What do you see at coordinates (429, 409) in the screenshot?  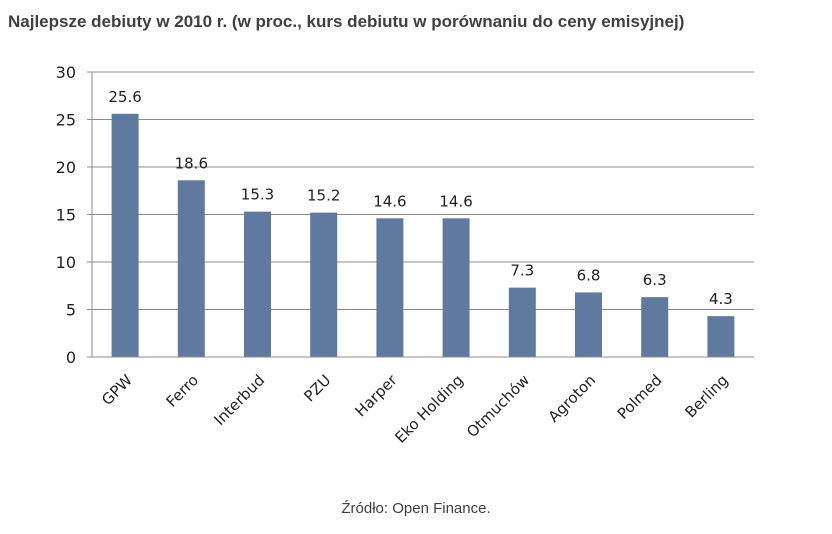 I see `category-label: Eko Holding` at bounding box center [429, 409].